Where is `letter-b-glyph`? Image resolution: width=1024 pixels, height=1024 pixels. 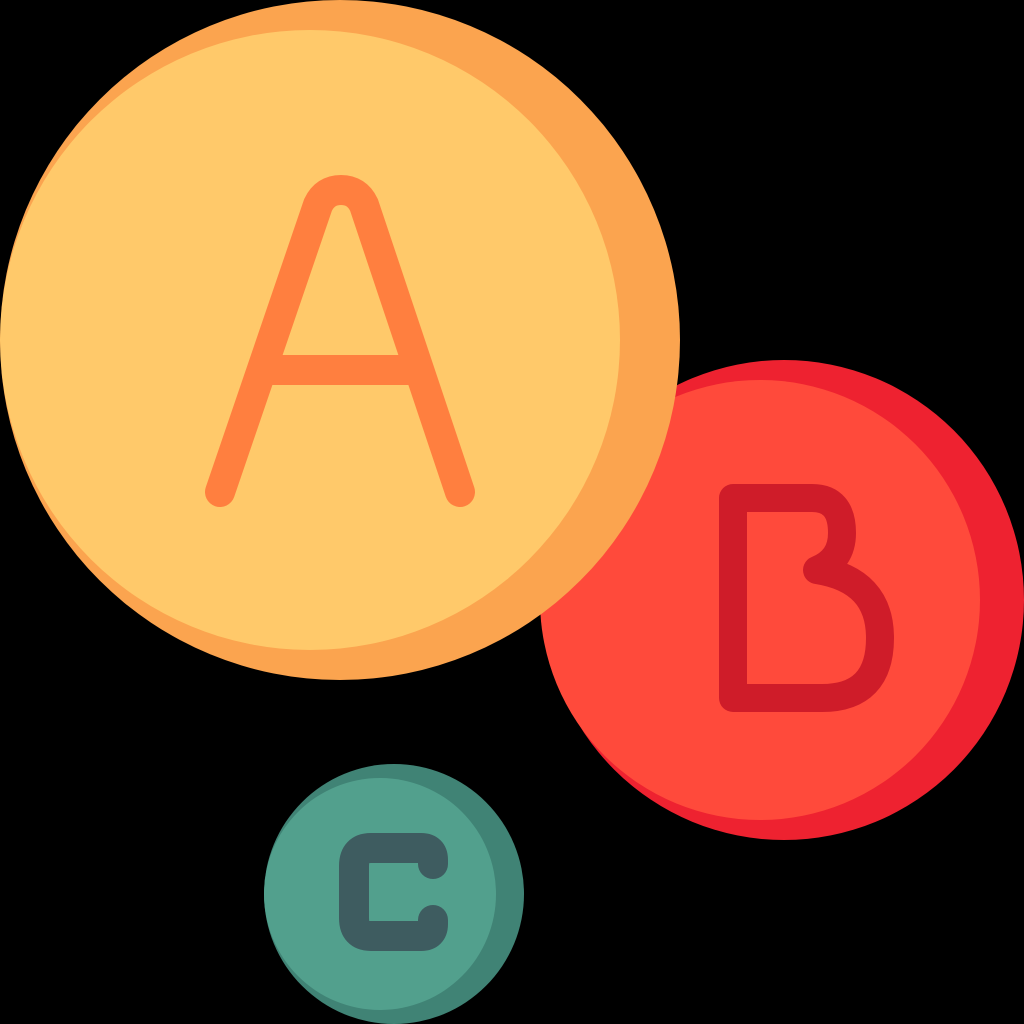 letter-b-glyph is located at coordinates (806, 598).